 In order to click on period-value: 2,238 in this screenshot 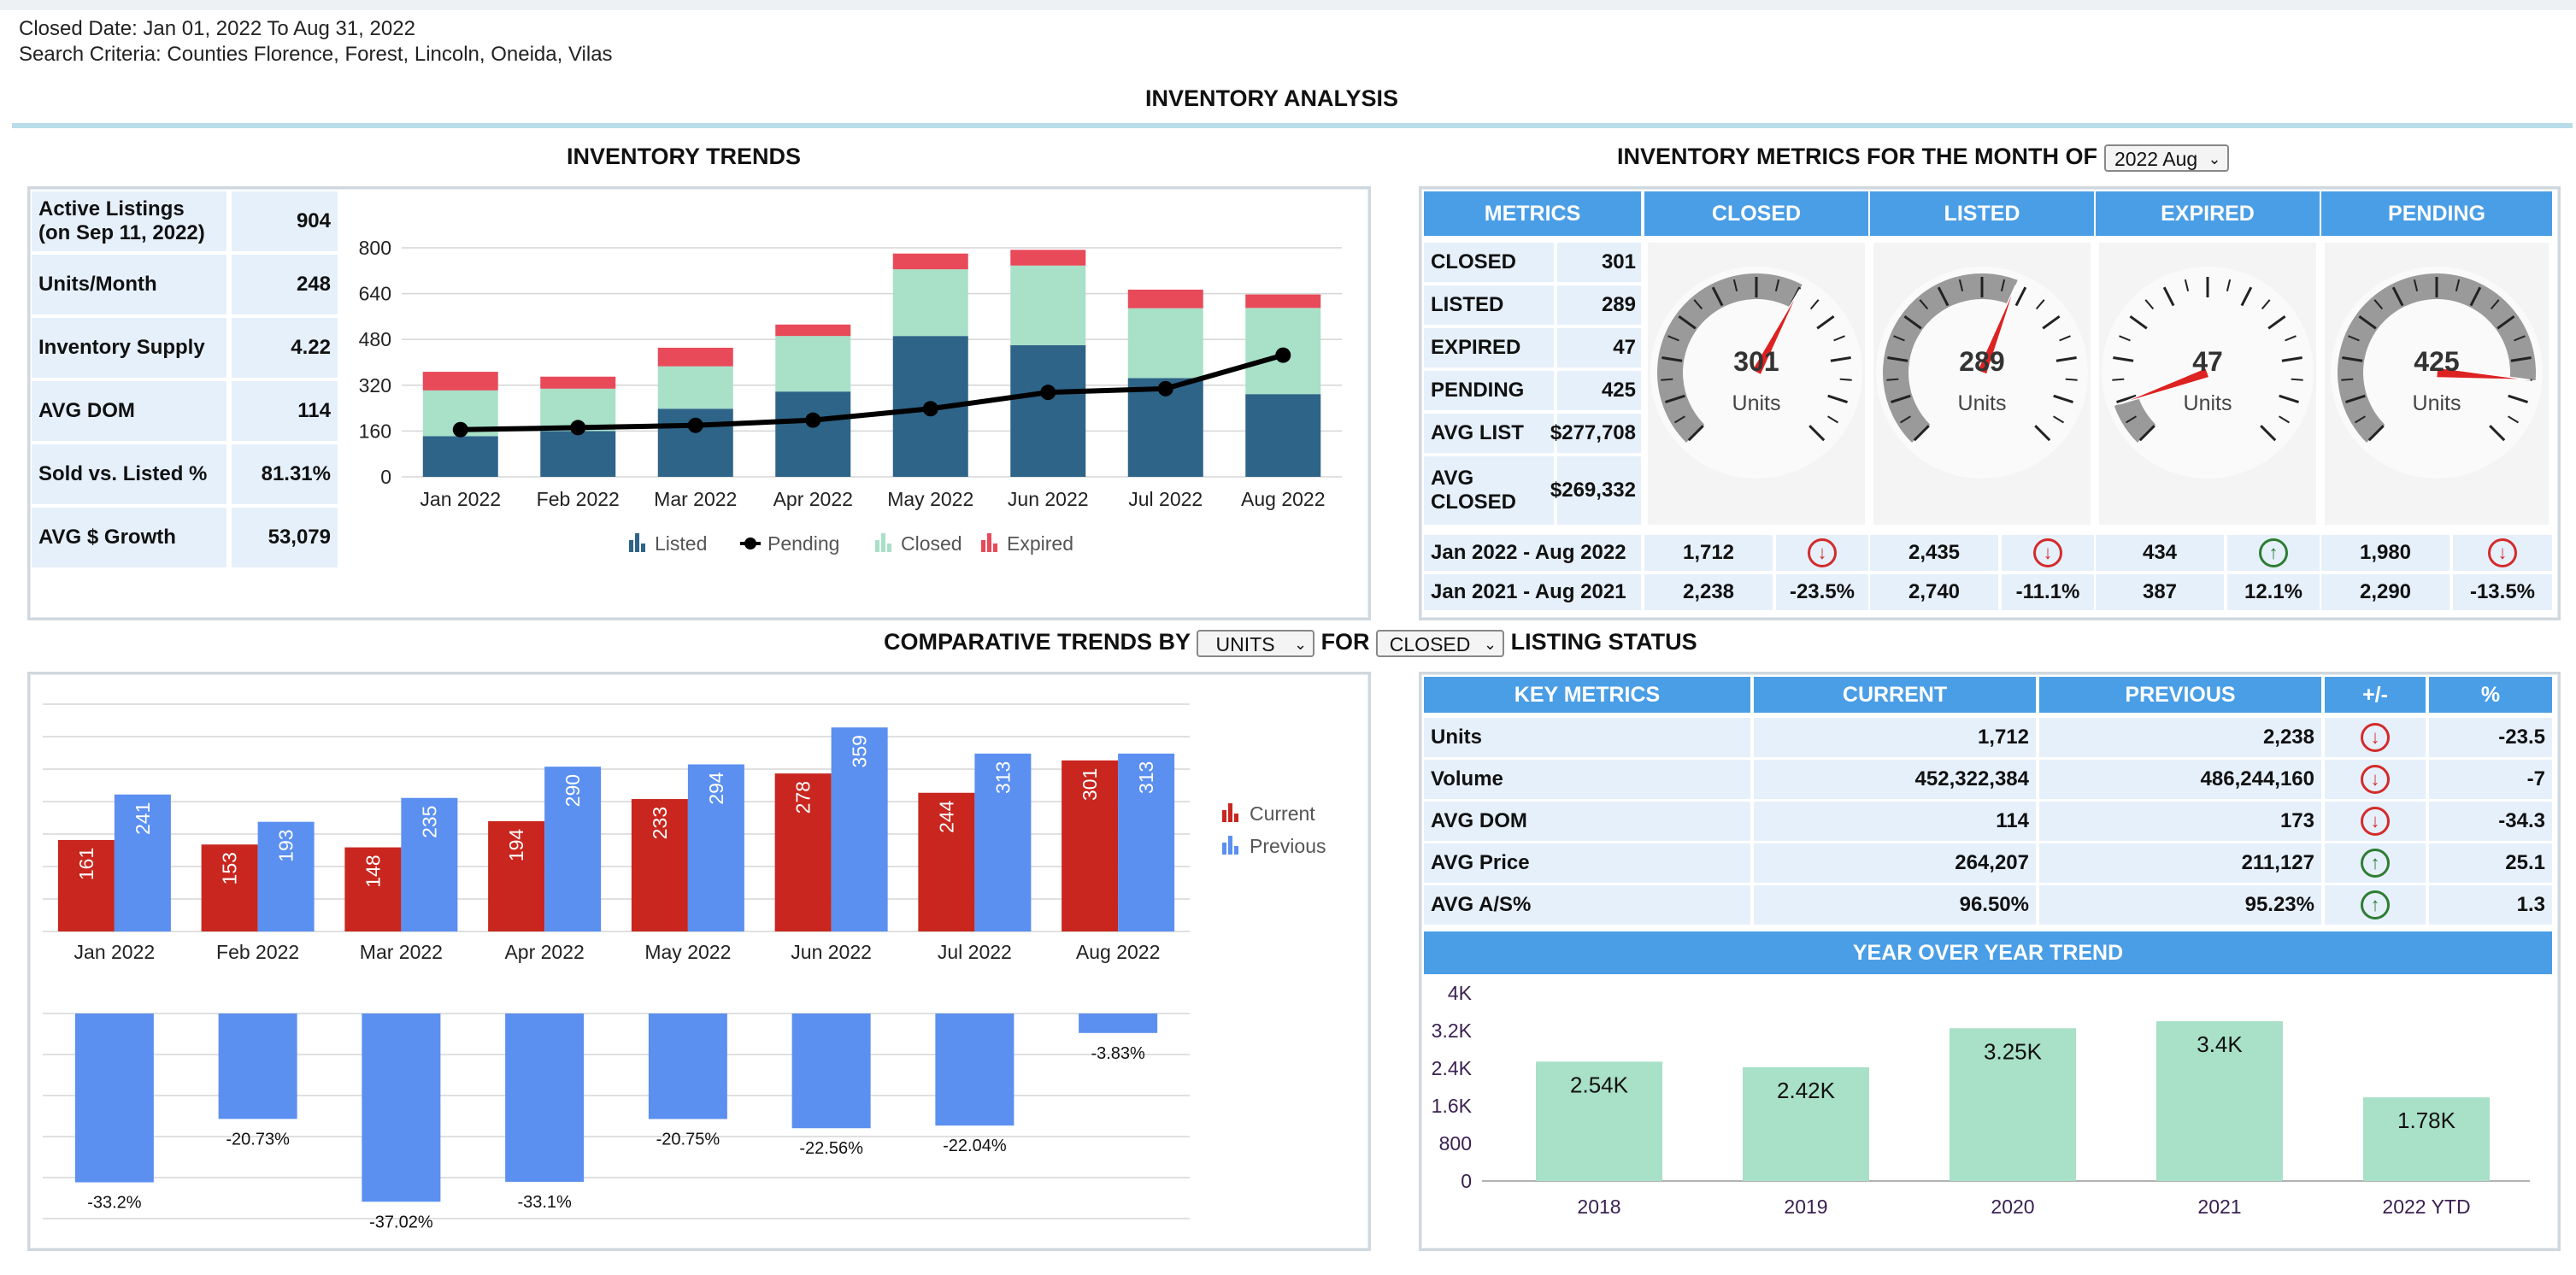, I will do `click(1708, 592)`.